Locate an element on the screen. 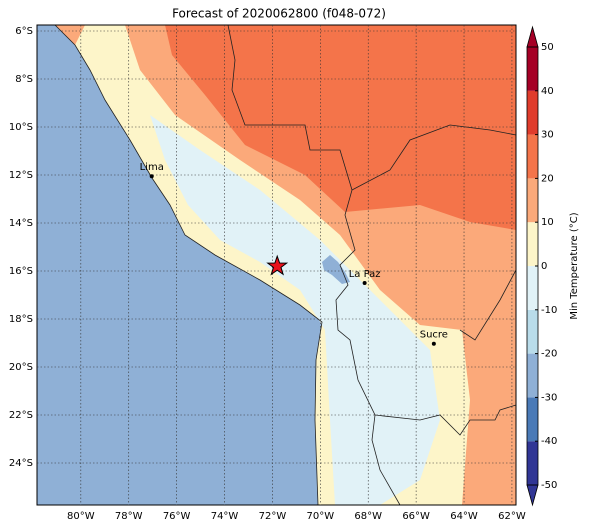 The image size is (591, 529). colorbar-label: Min Temperature (°C) is located at coordinates (574, 265).